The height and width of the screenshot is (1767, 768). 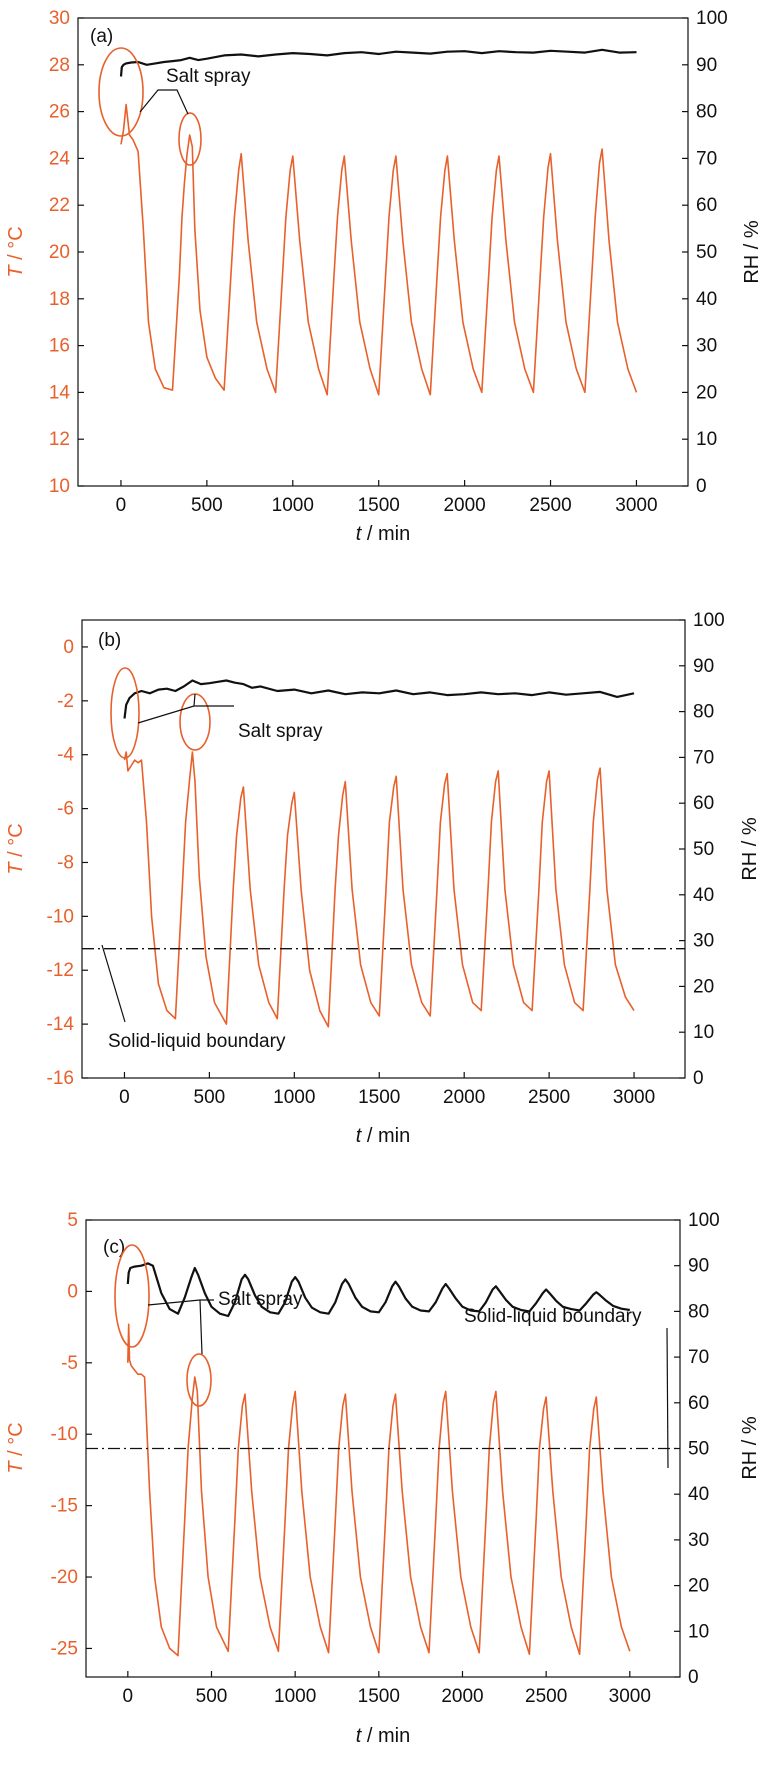 What do you see at coordinates (114, 1247) in the screenshot?
I see `panel-label: (c)` at bounding box center [114, 1247].